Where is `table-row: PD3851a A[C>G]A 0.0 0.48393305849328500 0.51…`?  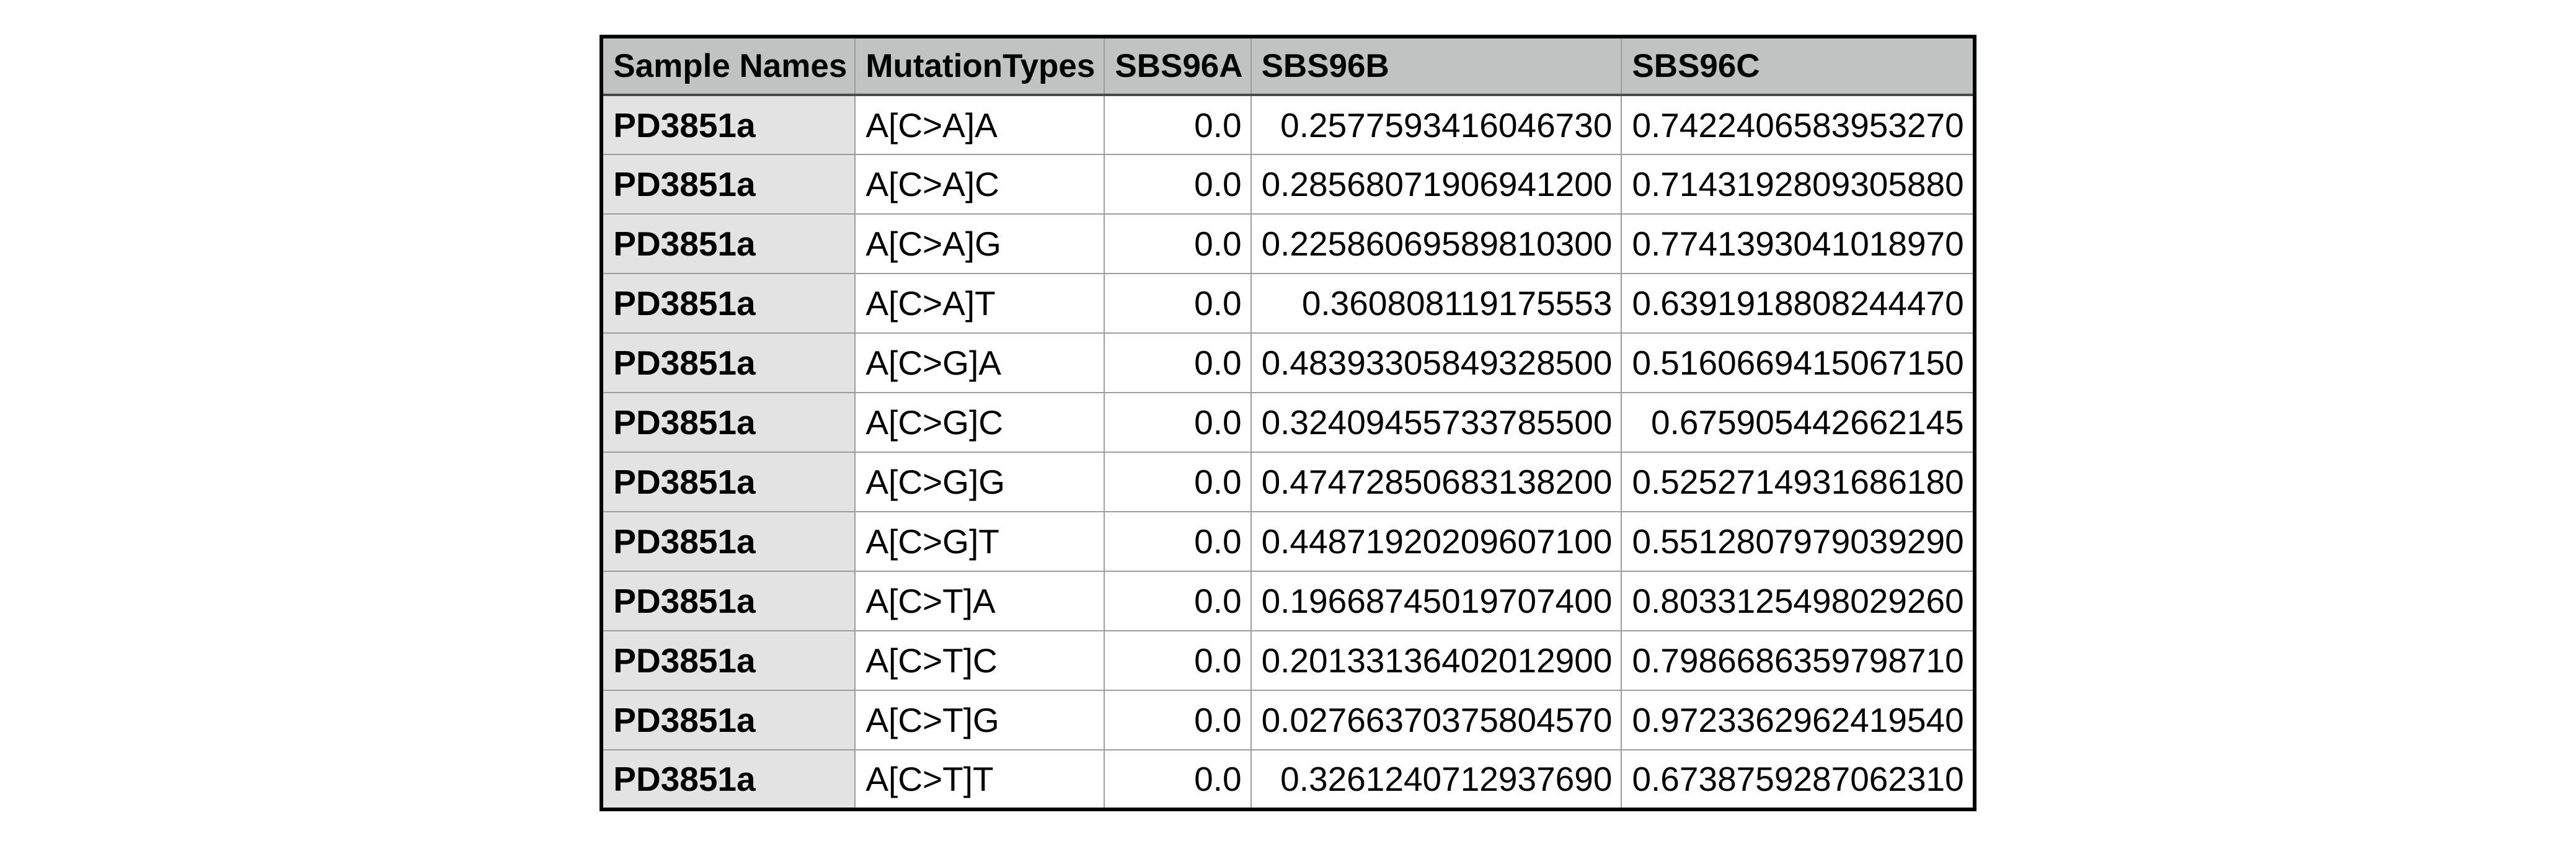
table-row: PD3851a A[C>G]A 0.0 0.48393305849328500 0.51… is located at coordinates (1288, 362).